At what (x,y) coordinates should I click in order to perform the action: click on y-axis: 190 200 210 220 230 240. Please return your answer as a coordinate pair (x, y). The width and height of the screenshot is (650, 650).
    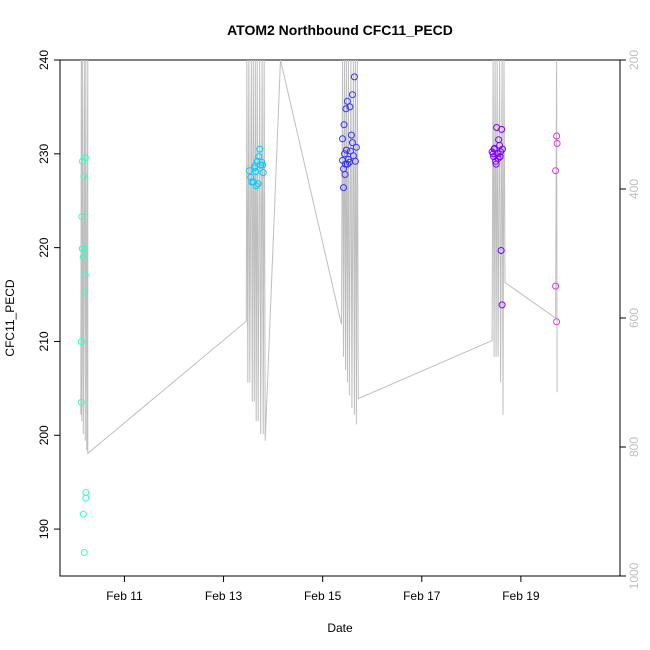
    Looking at the image, I should click on (48, 294).